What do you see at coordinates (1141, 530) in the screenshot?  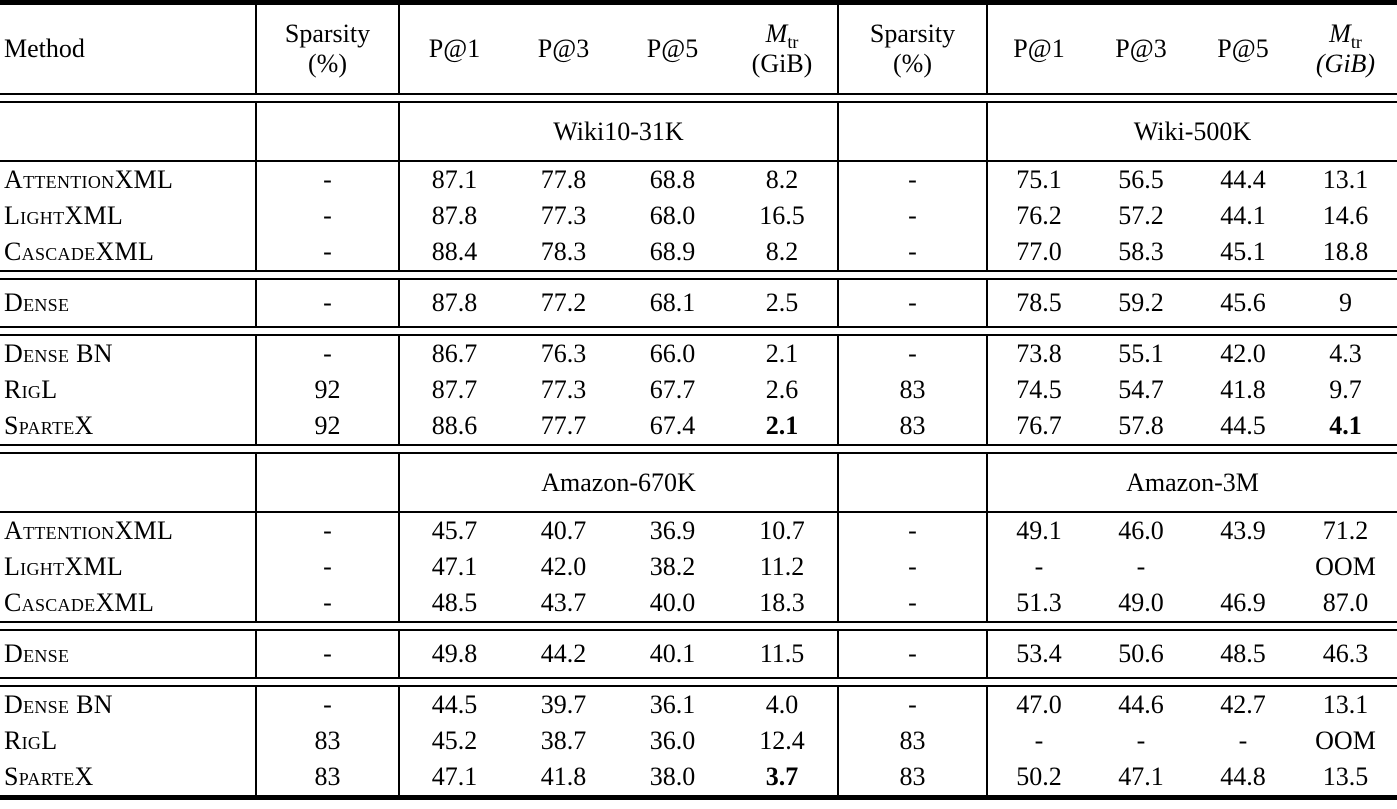 I see `value-cell: 46.0` at bounding box center [1141, 530].